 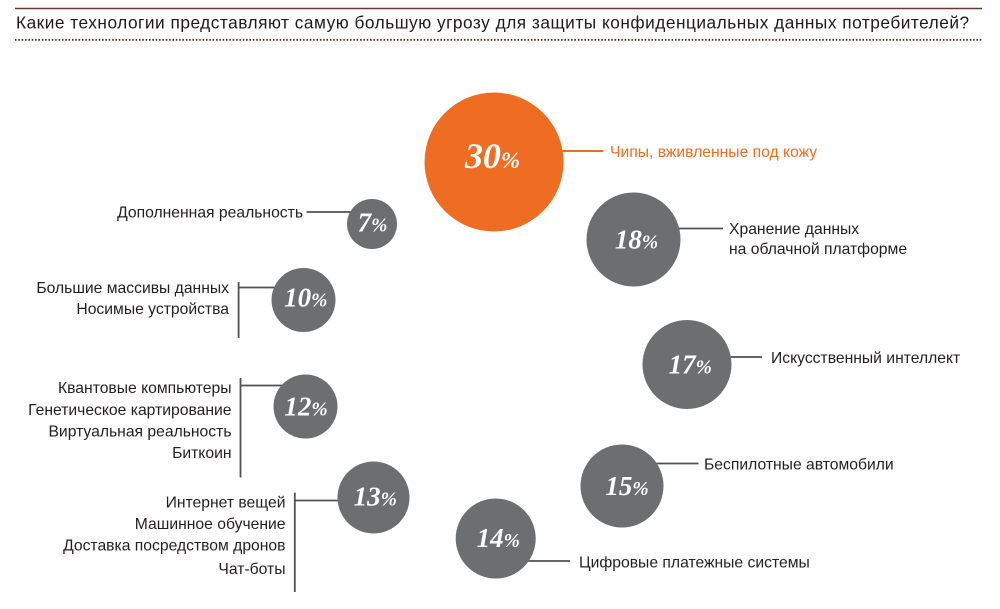 I want to click on svg-text: Виртуальная реальность, so click(x=139, y=431).